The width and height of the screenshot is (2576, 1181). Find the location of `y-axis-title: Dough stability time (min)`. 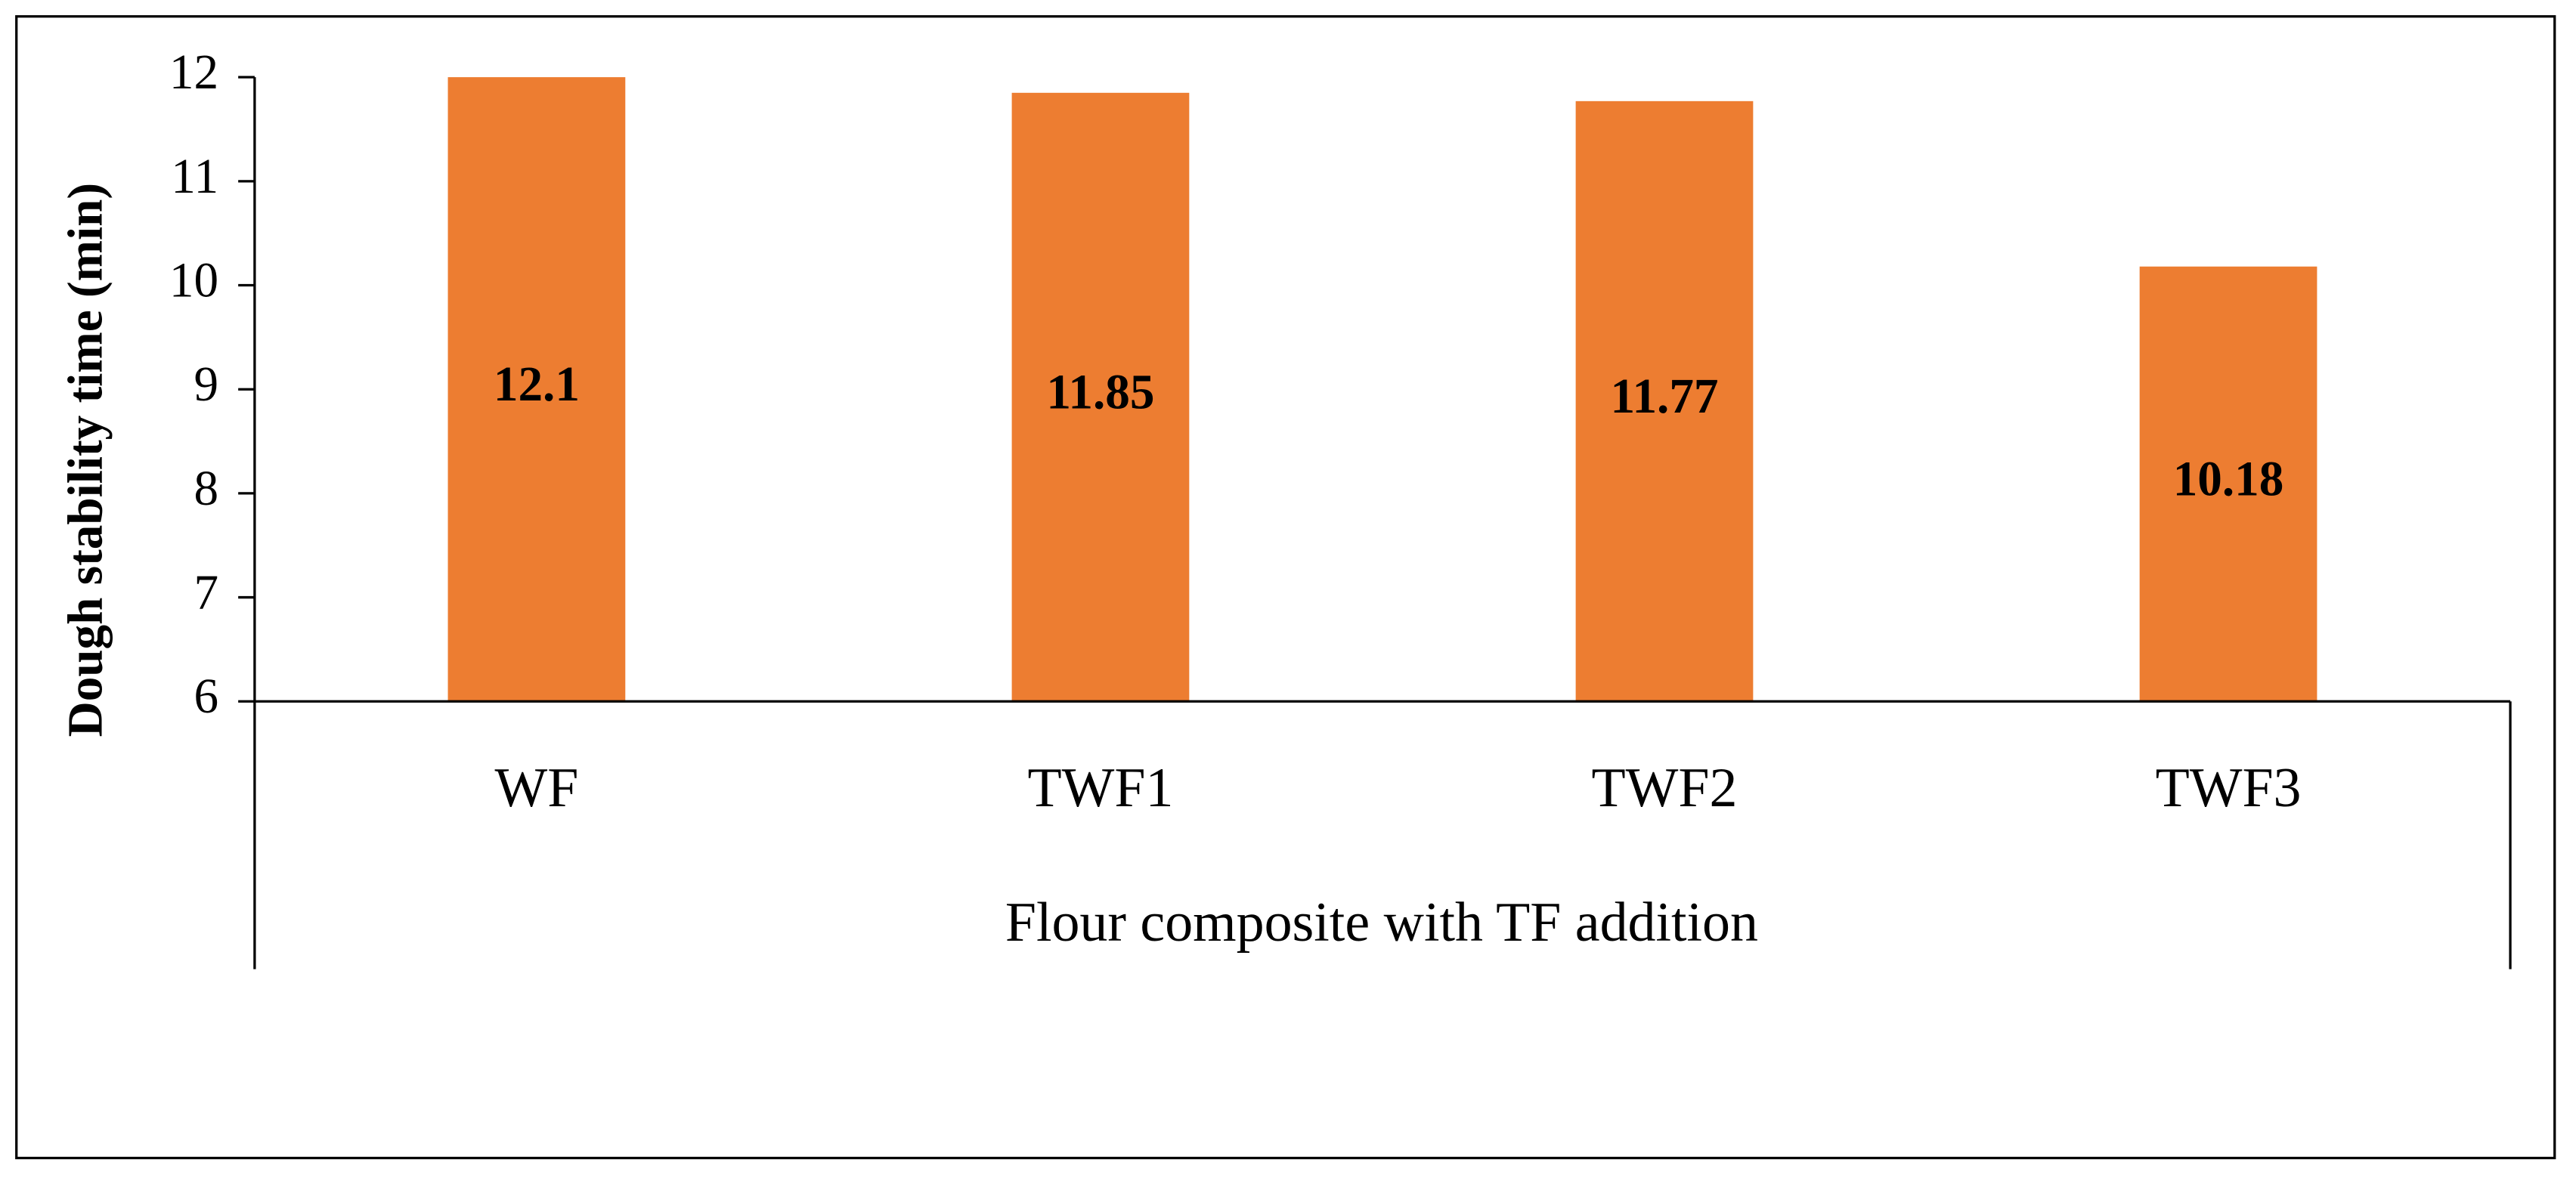

y-axis-title: Dough stability time (min) is located at coordinates (86, 460).